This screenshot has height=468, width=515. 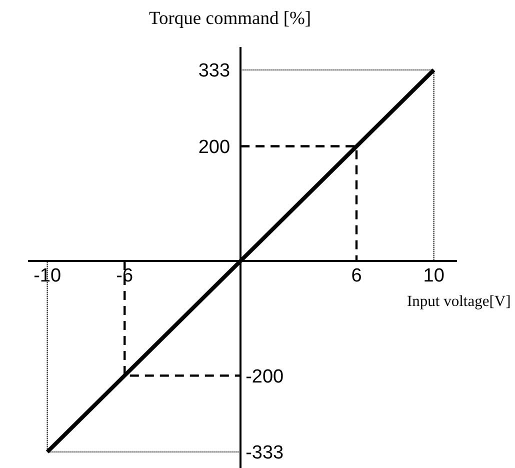 What do you see at coordinates (230, 19) in the screenshot?
I see `y-axis-title: Torque command [%]` at bounding box center [230, 19].